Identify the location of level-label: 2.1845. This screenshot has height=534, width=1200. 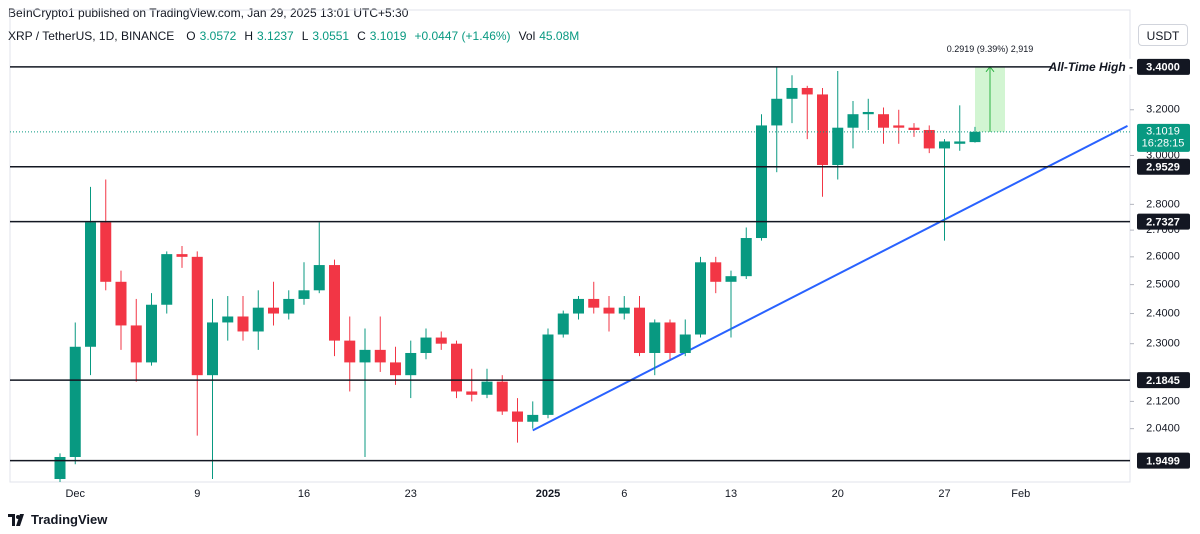
(1163, 381).